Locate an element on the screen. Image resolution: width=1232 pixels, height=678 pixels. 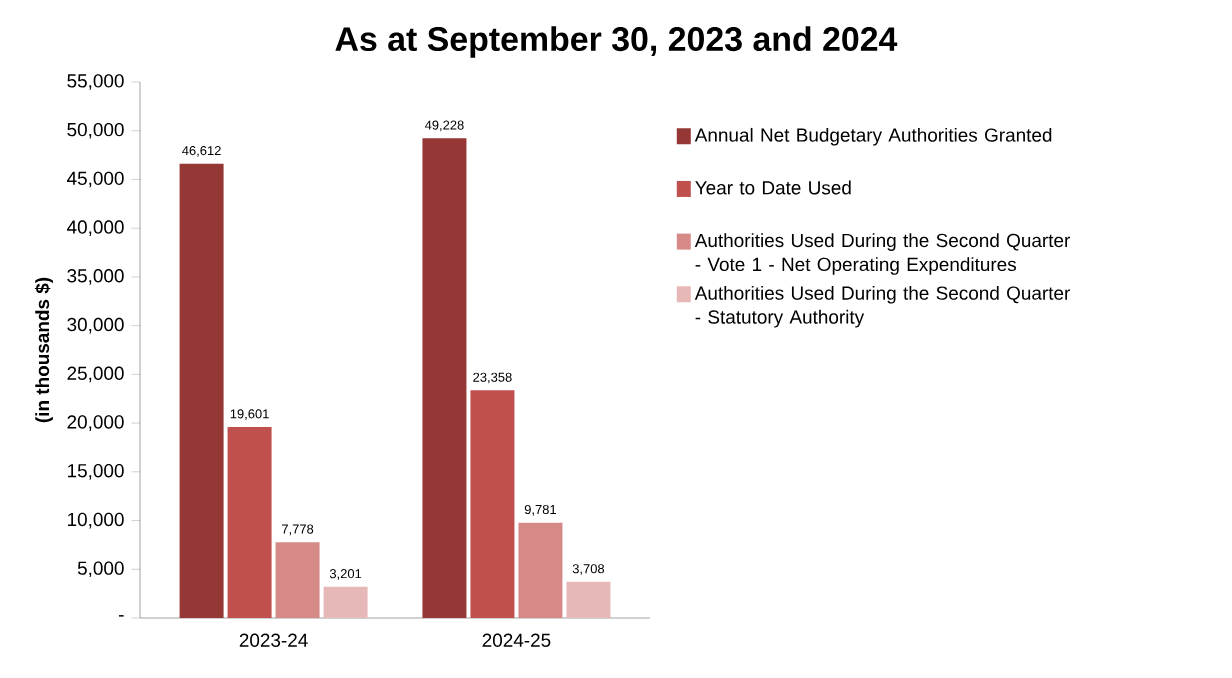
y-tick-label: 40,000 is located at coordinates (95, 228).